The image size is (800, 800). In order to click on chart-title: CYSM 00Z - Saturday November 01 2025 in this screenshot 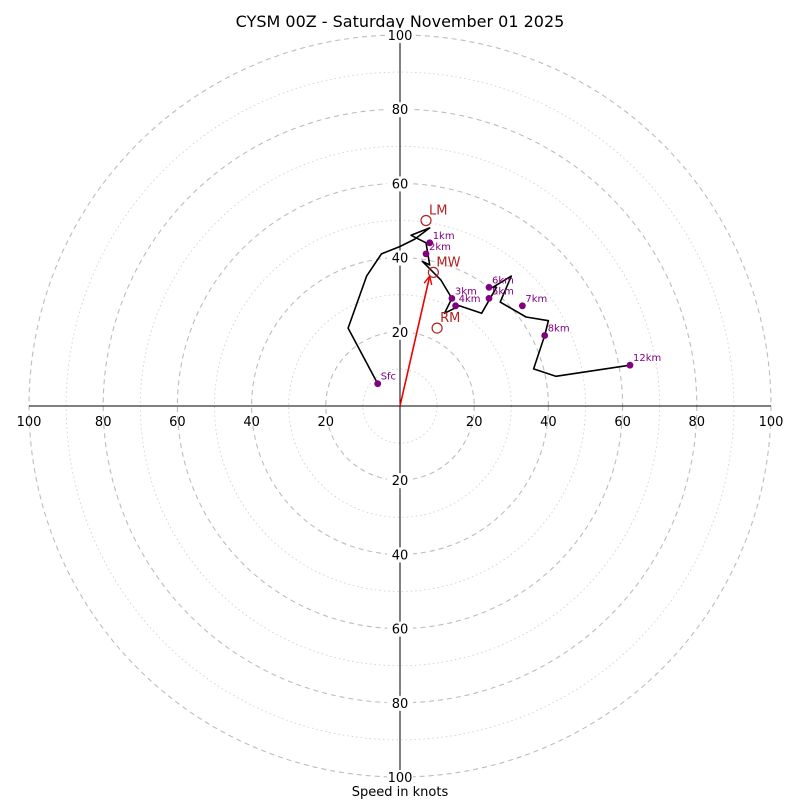, I will do `click(400, 21)`.